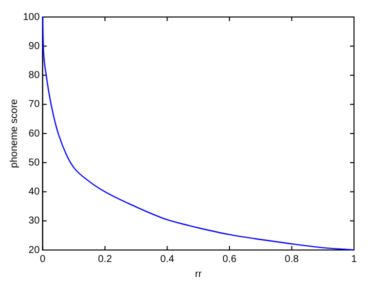  What do you see at coordinates (34, 250) in the screenshot?
I see `y-tick-label: 20` at bounding box center [34, 250].